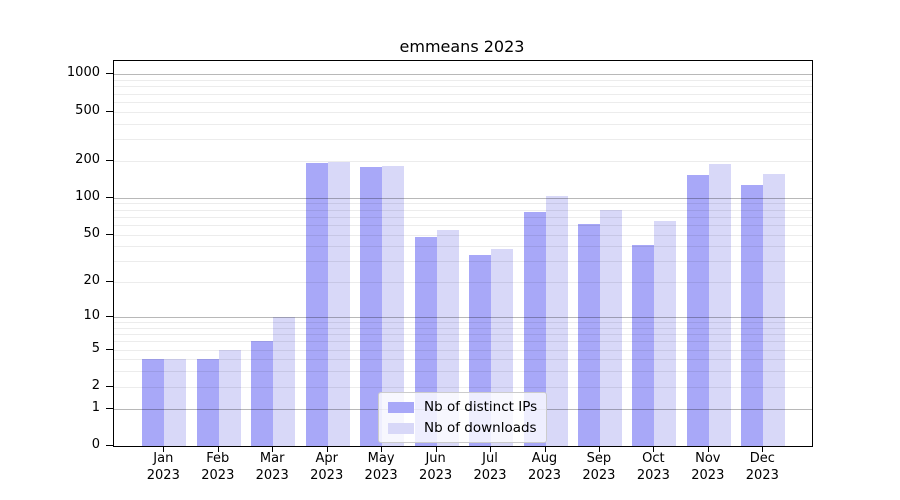 The width and height of the screenshot is (900, 500). Describe the element at coordinates (462, 46) in the screenshot. I see `chart-title: emmeans 2023` at that location.